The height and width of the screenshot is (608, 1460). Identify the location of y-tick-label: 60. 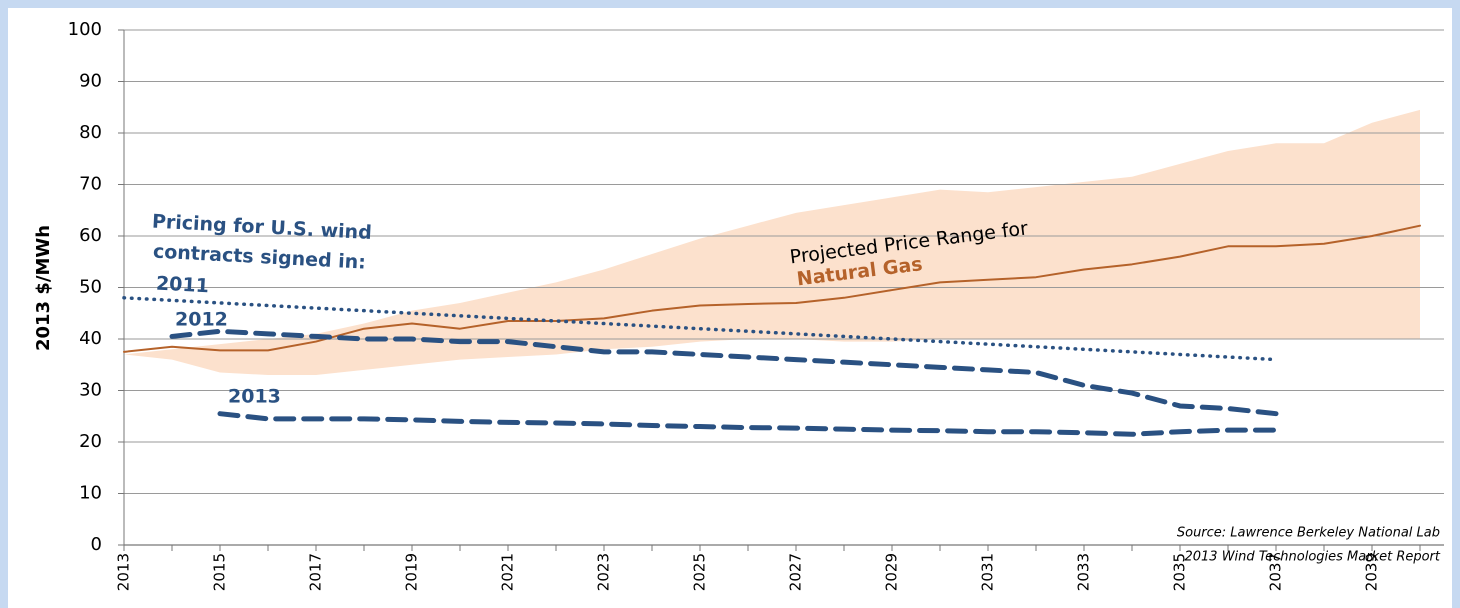
(90, 235).